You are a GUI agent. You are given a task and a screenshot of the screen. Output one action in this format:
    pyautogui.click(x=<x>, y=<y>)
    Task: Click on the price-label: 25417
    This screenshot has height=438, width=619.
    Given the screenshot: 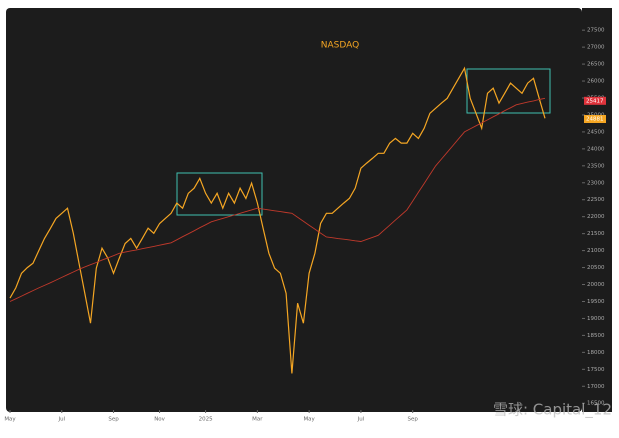 What is the action you would take?
    pyautogui.click(x=595, y=101)
    